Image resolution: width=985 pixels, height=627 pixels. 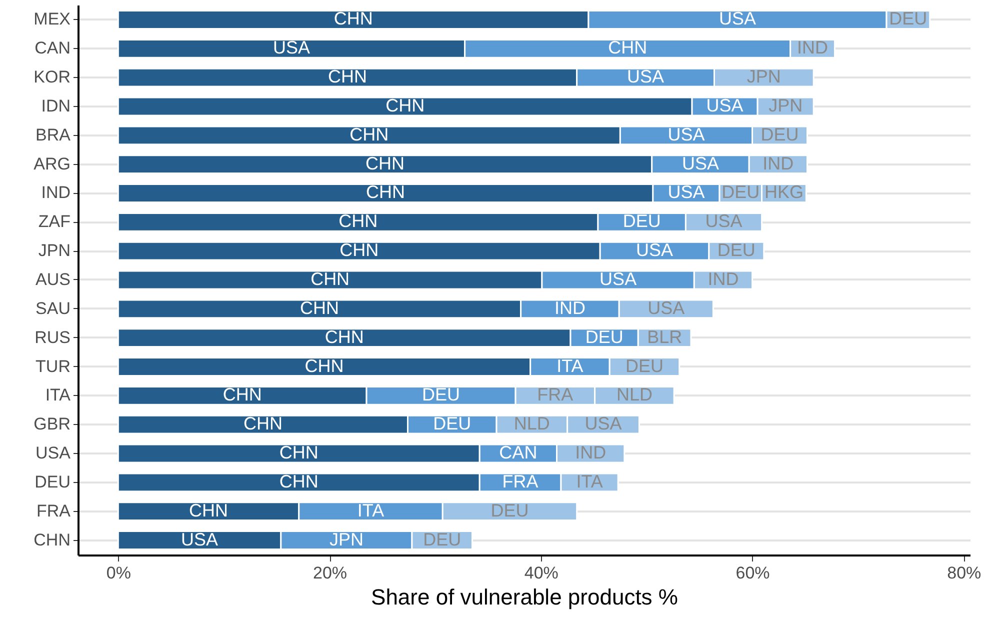 What do you see at coordinates (518, 452) in the screenshot?
I see `data-label: CAN` at bounding box center [518, 452].